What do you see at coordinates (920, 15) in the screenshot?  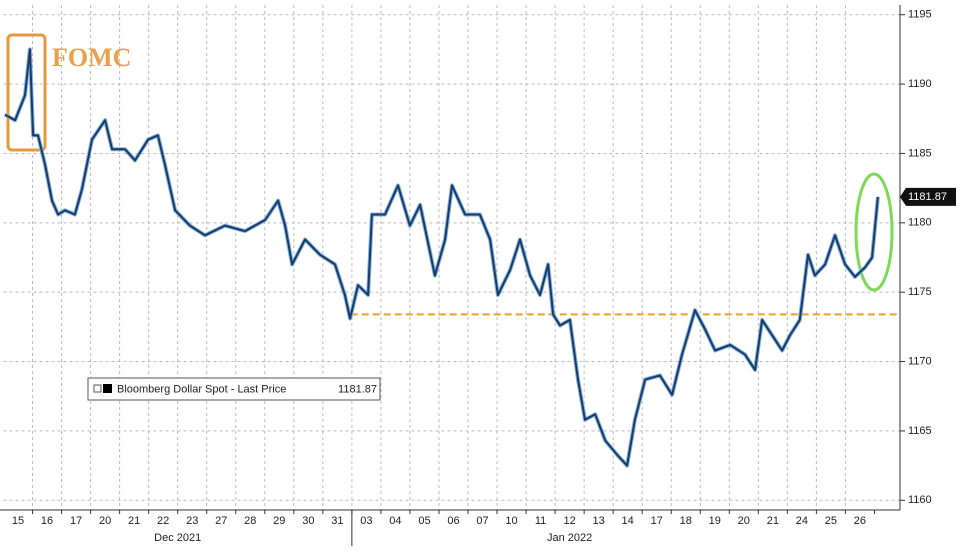 I see `y-tick-label: 1195` at bounding box center [920, 15].